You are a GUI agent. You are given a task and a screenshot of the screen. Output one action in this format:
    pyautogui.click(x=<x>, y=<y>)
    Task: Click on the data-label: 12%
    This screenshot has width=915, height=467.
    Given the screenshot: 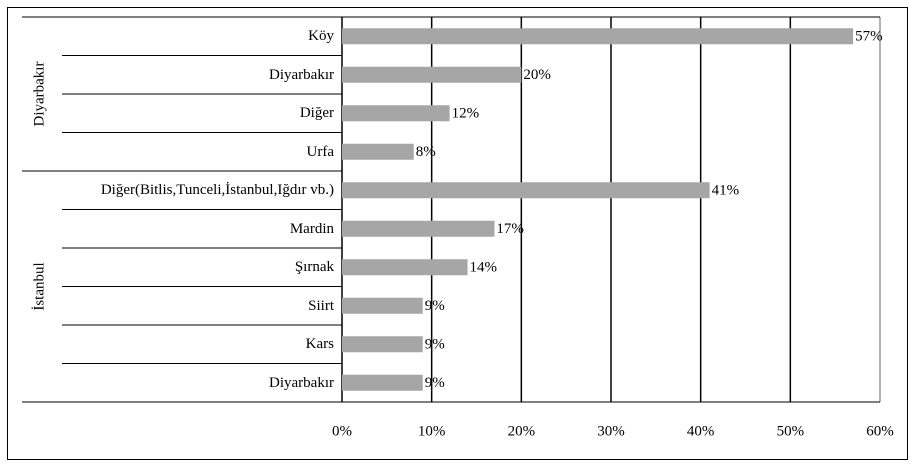 What is the action you would take?
    pyautogui.click(x=466, y=114)
    